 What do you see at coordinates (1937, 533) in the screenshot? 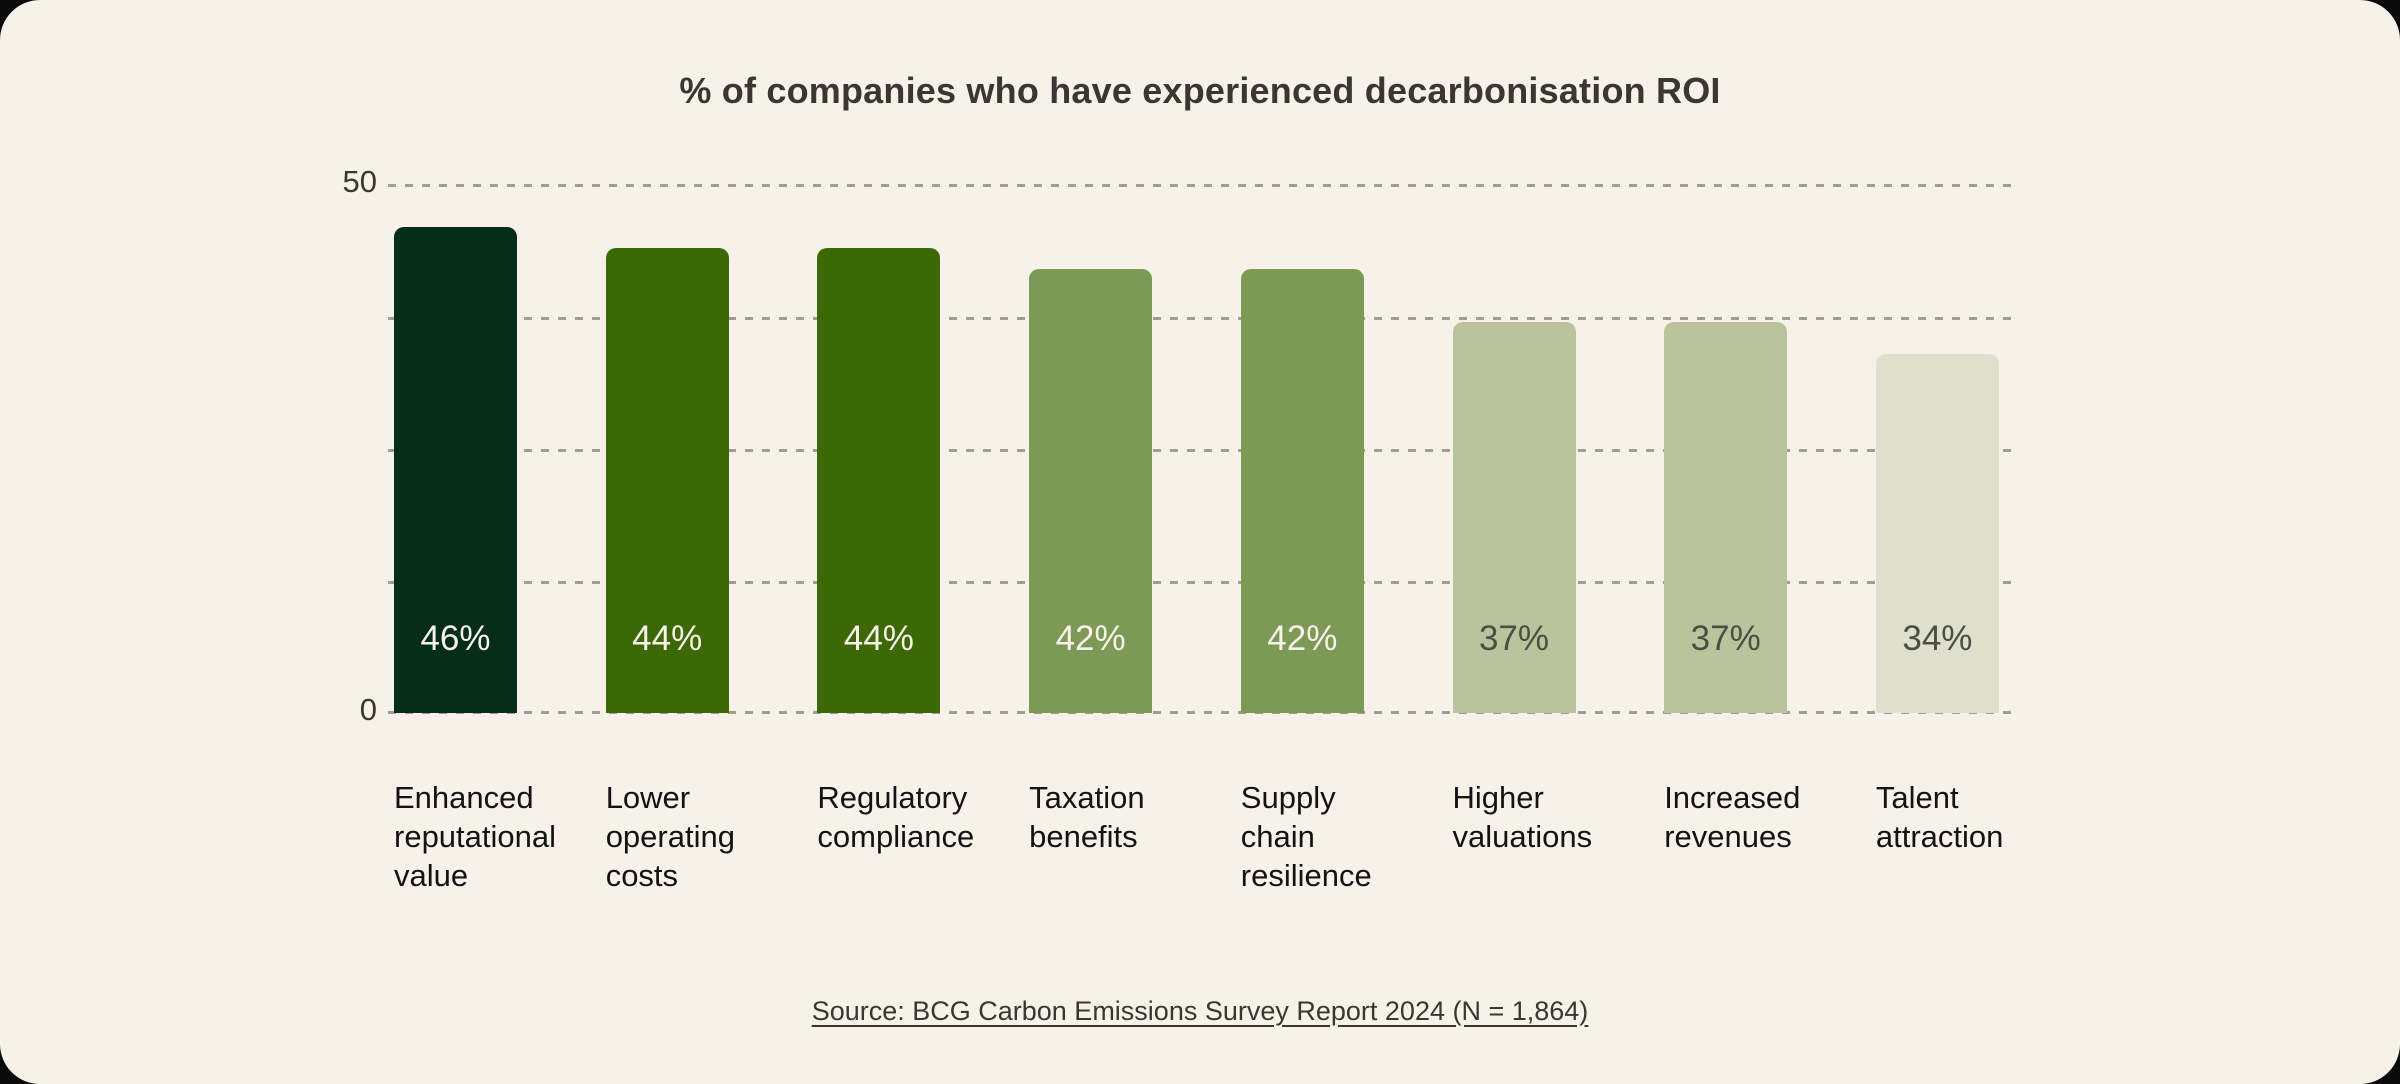
I see `bar-8: 34%` at bounding box center [1937, 533].